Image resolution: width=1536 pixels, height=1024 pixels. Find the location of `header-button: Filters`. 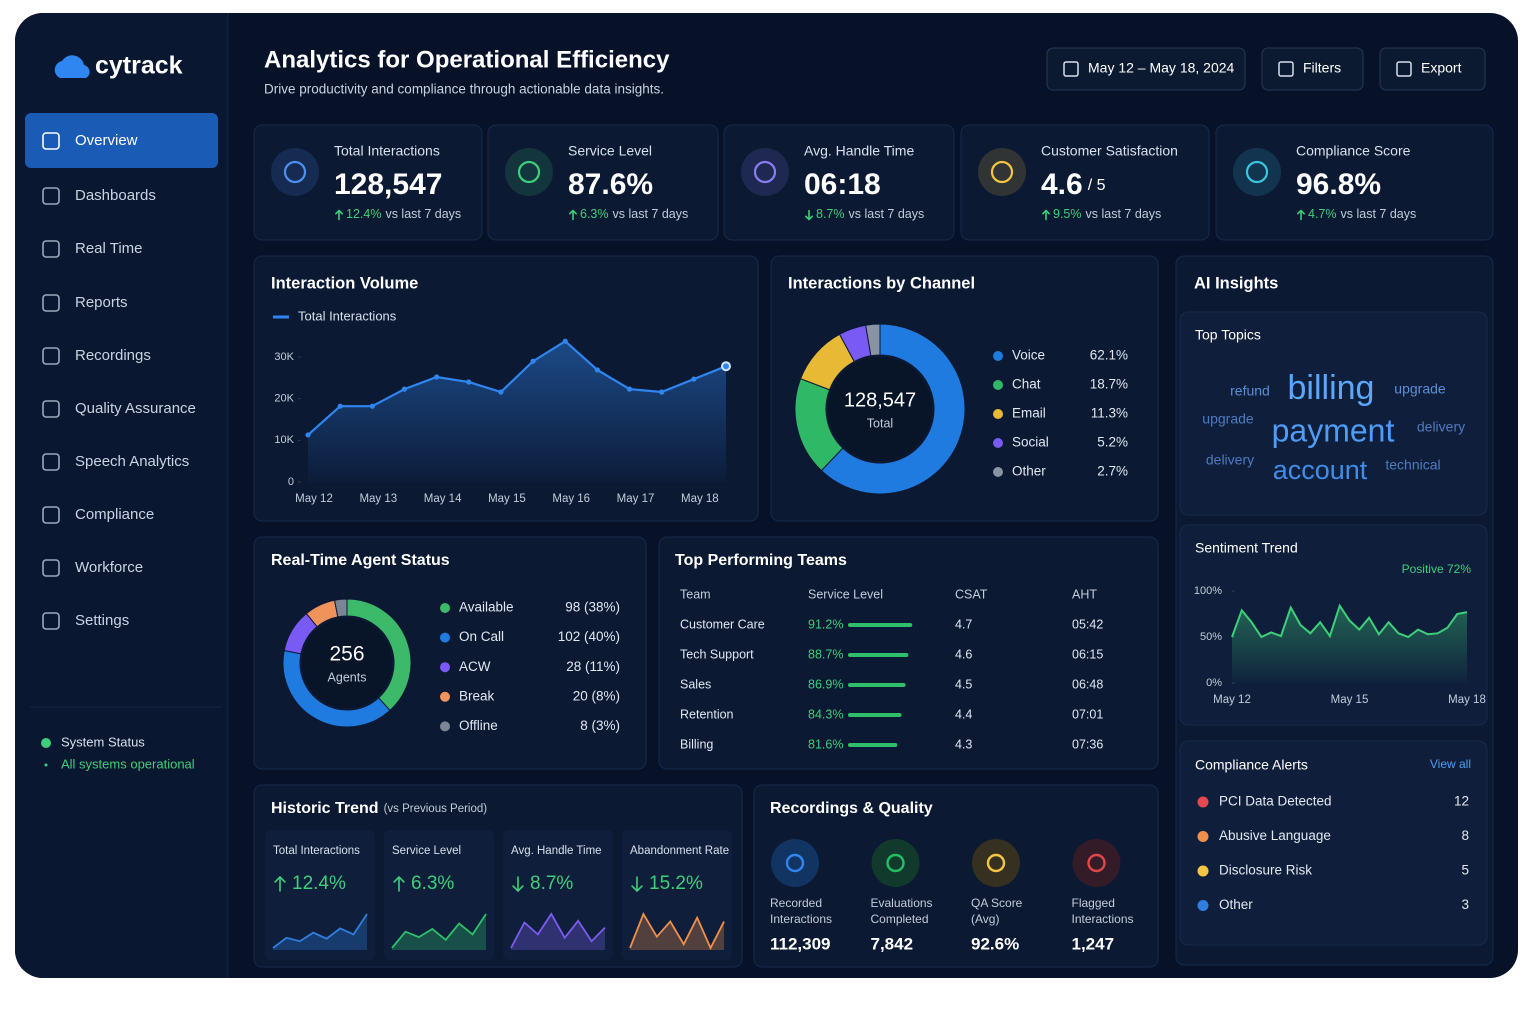

header-button: Filters is located at coordinates (1312, 69).